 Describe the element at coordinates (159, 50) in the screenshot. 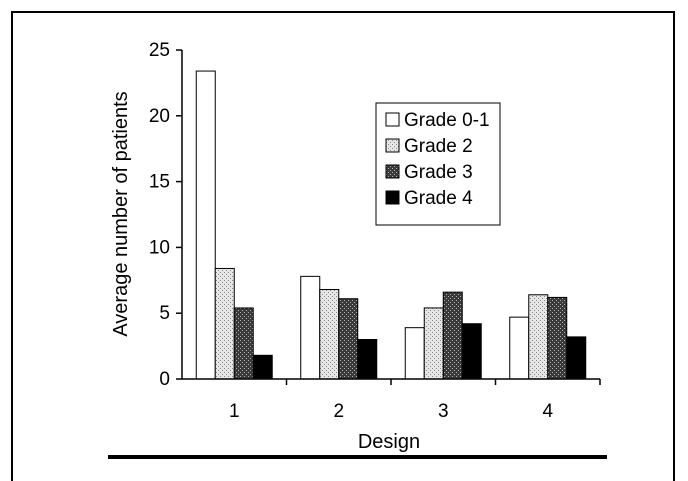

I see `y-tick-label: 25` at that location.